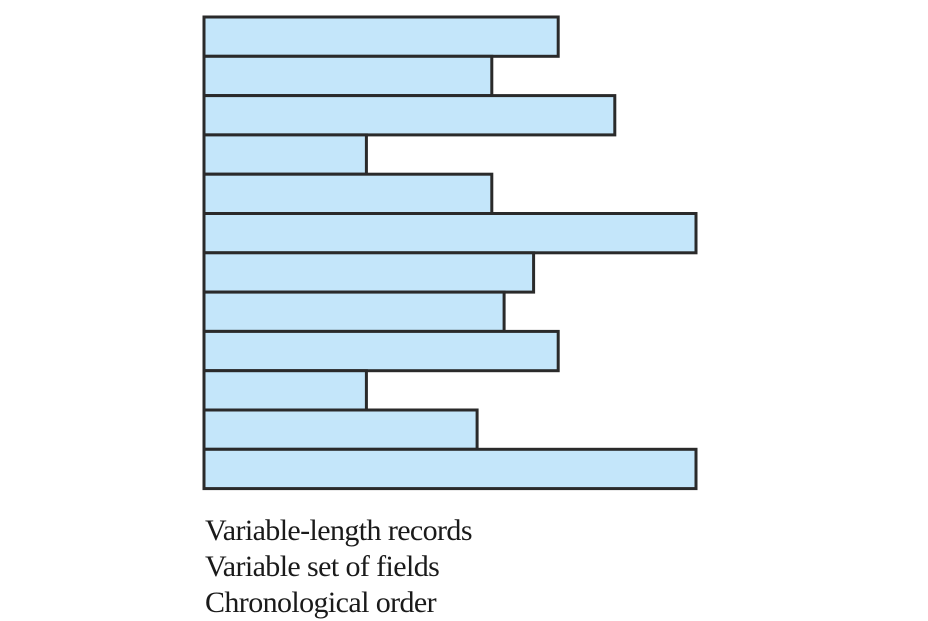 This screenshot has width=928, height=621. What do you see at coordinates (339, 530) in the screenshot?
I see `caption-line-record-length: Variable-length records` at bounding box center [339, 530].